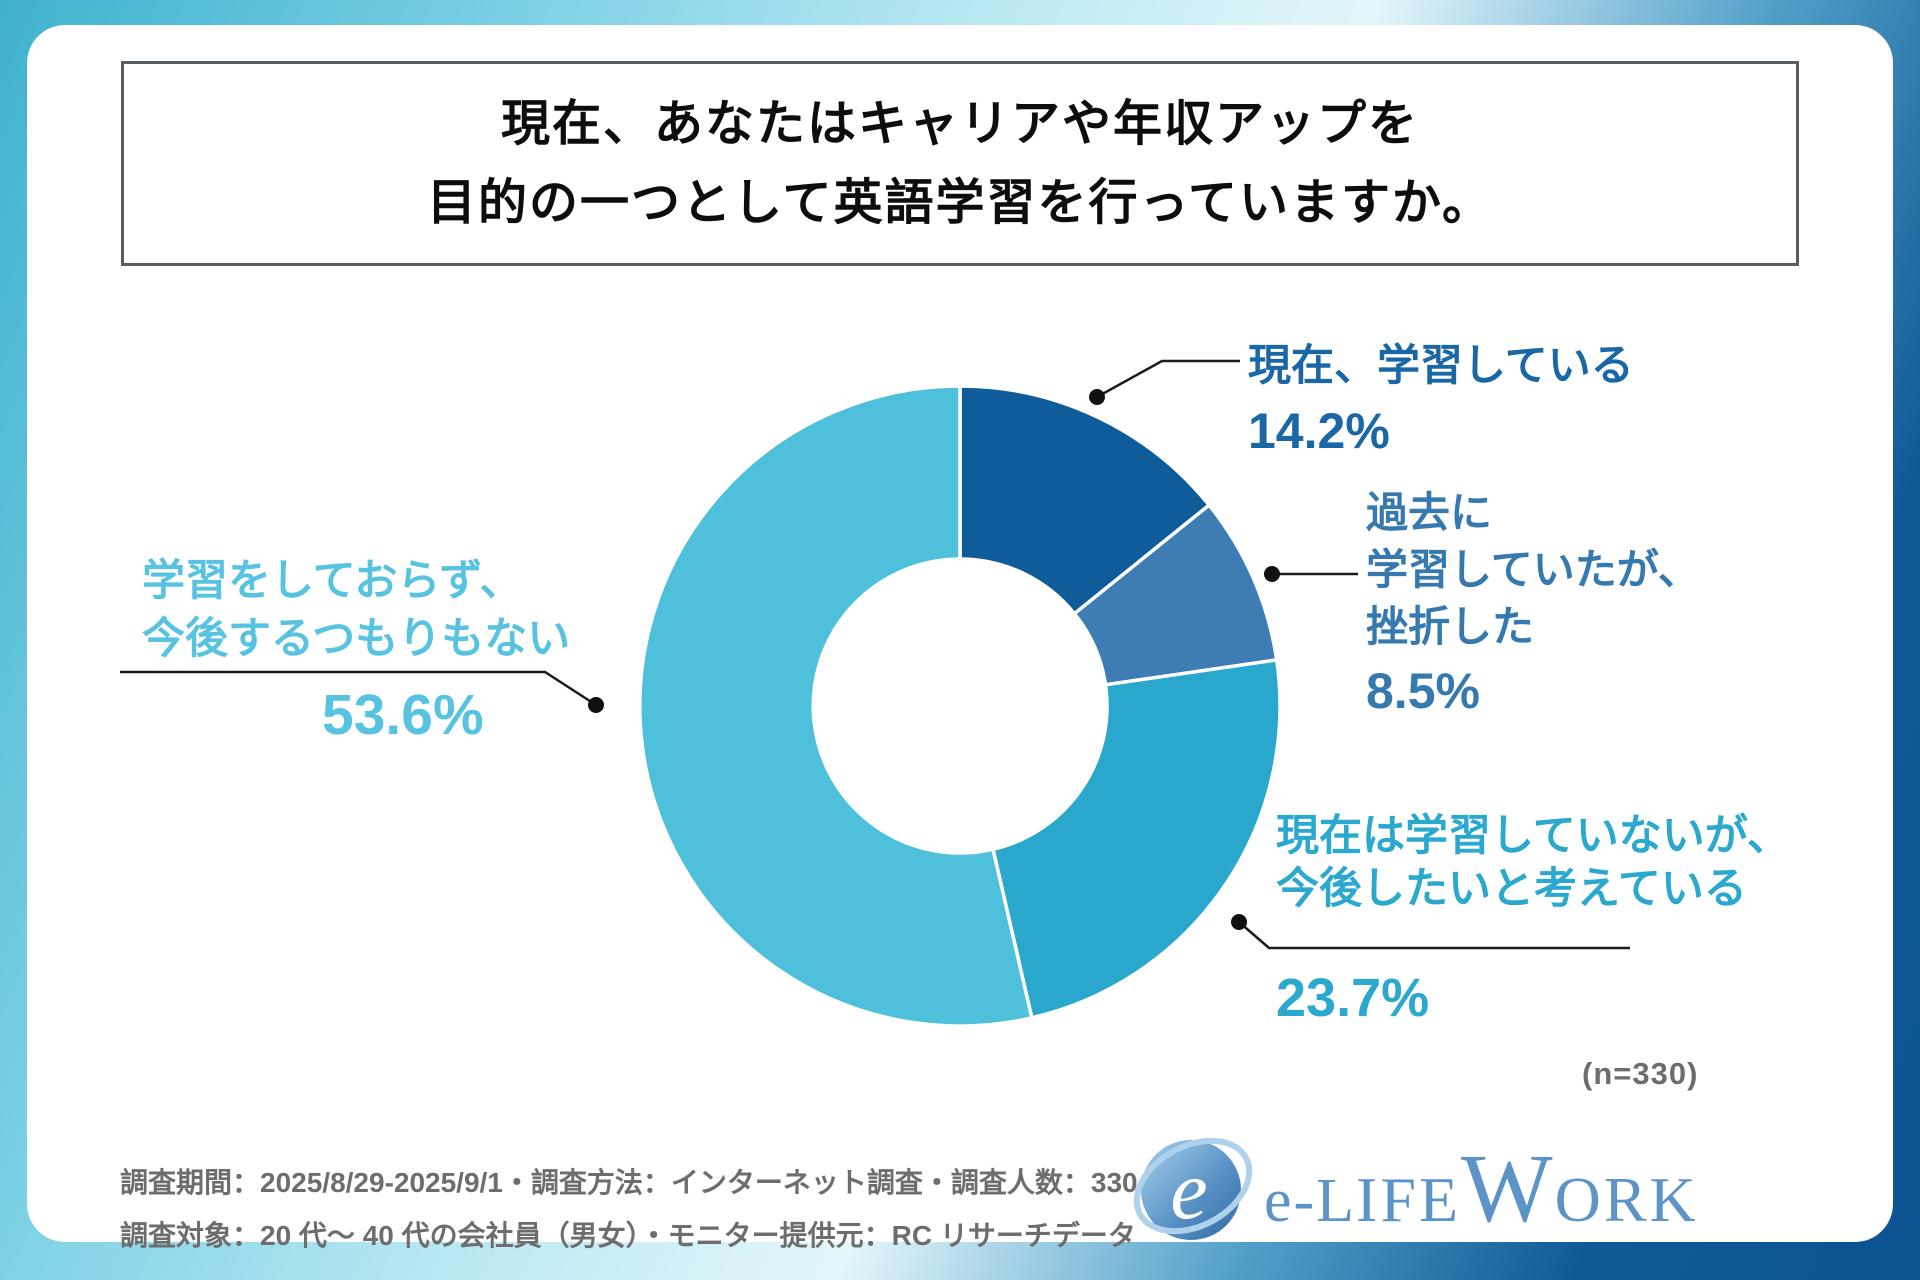 This screenshot has width=1920, height=1280. Describe the element at coordinates (1511, 889) in the screenshot. I see `slice-label-text: 今後したいと考えている` at that location.